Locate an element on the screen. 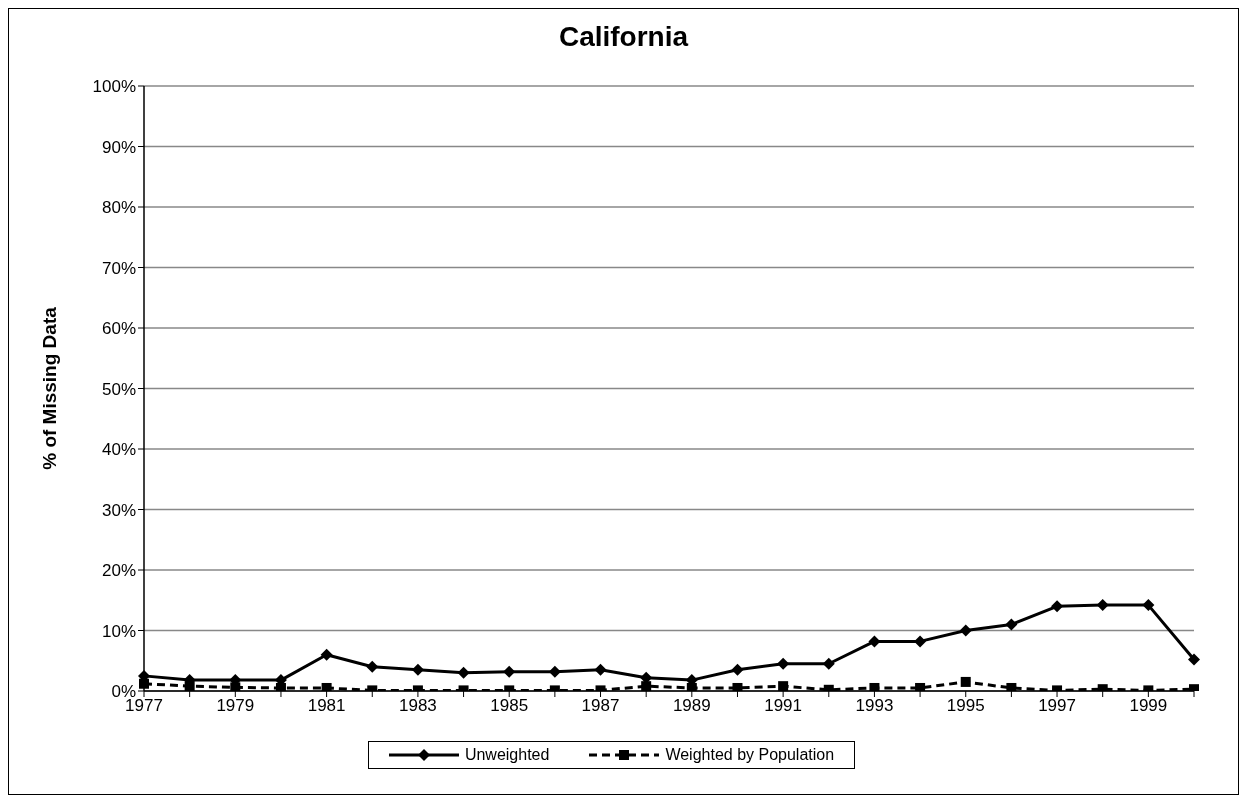 The width and height of the screenshot is (1247, 803). y-axis-title: % of Missing Data is located at coordinates (49, 388).